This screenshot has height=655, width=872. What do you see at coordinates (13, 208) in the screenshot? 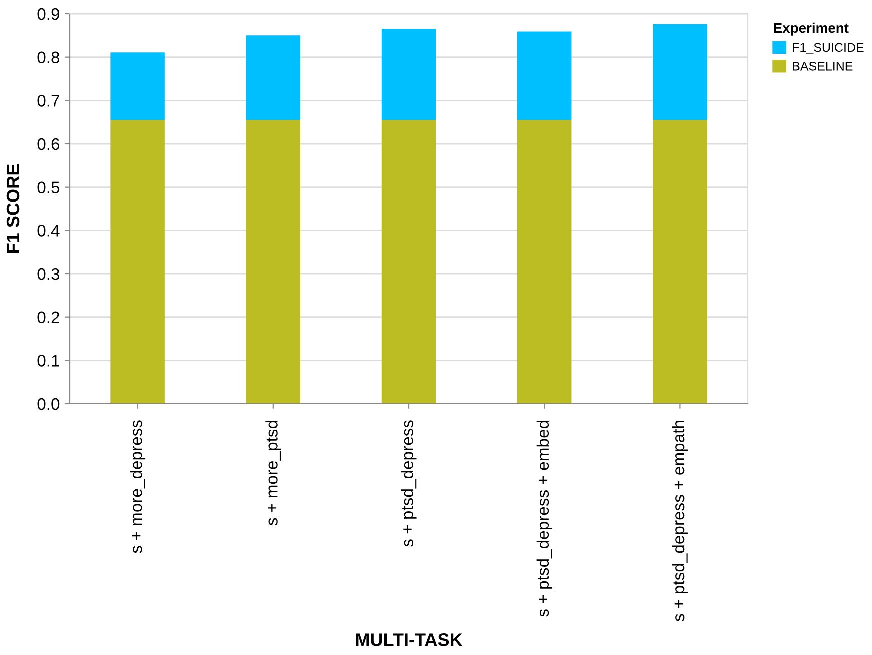
I see `y-axis-title: F1 SCORE` at bounding box center [13, 208].